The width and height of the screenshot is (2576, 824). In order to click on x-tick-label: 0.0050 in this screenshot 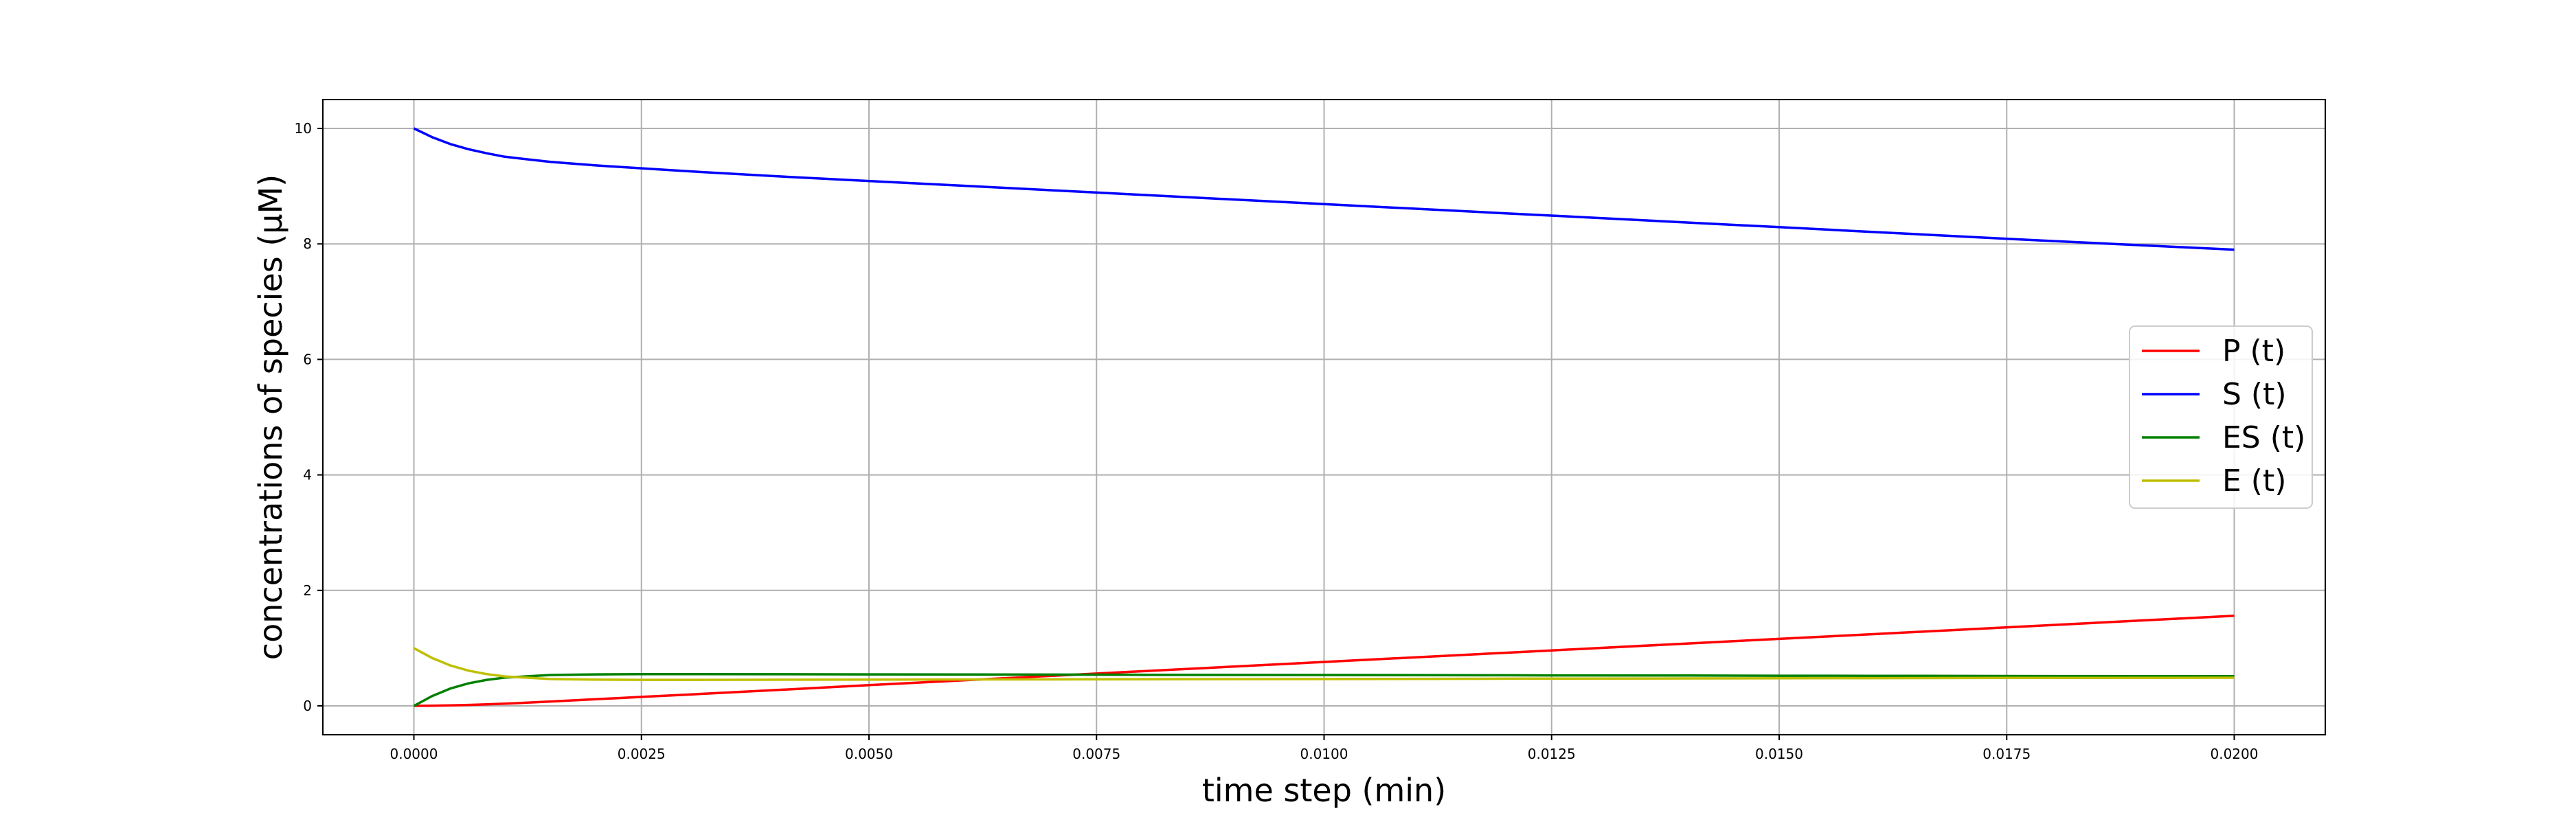, I will do `click(869, 754)`.